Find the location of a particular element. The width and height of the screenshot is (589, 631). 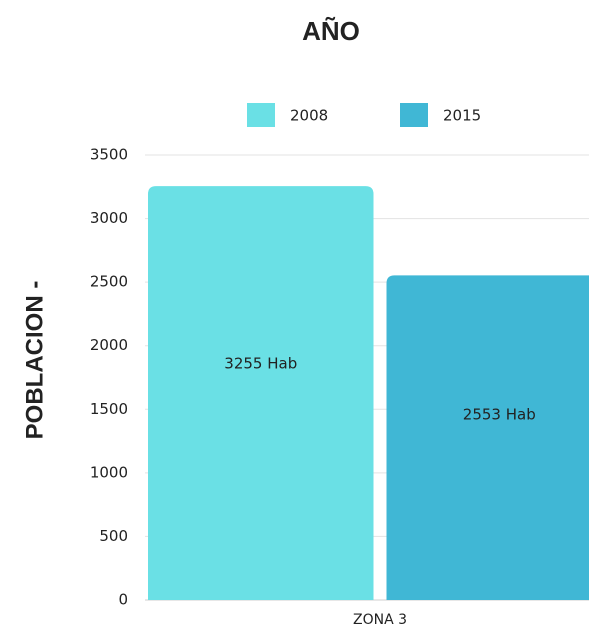

x-tick-label: ZONA 3 is located at coordinates (380, 620).